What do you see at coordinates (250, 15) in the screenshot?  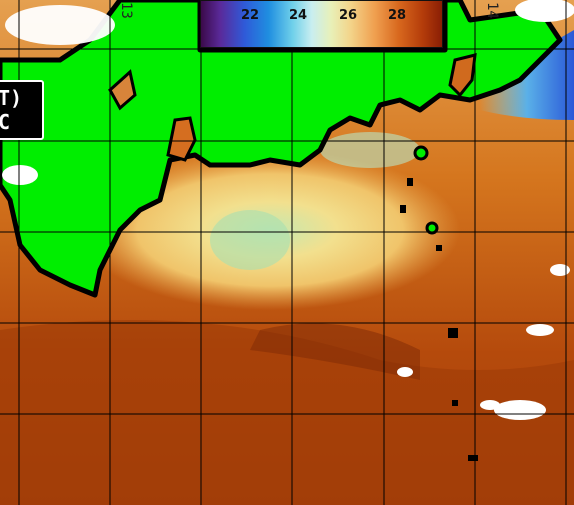 I see `legend-tick: 22` at bounding box center [250, 15].